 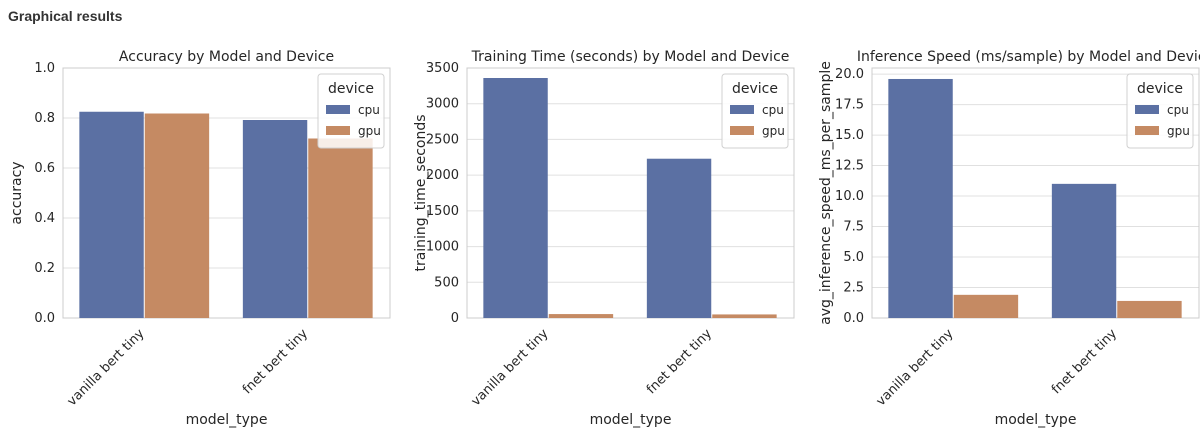 What do you see at coordinates (849, 166) in the screenshot?
I see `y-tick-label: 12.5` at bounding box center [849, 166].